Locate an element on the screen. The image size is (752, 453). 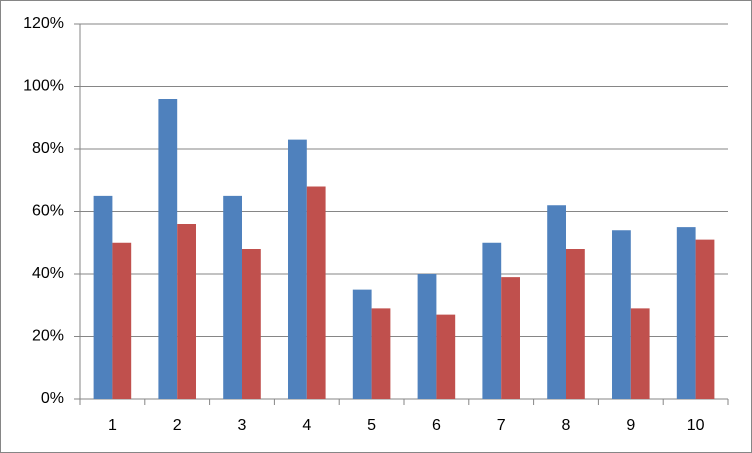
x-tick-label: 9 is located at coordinates (630, 425).